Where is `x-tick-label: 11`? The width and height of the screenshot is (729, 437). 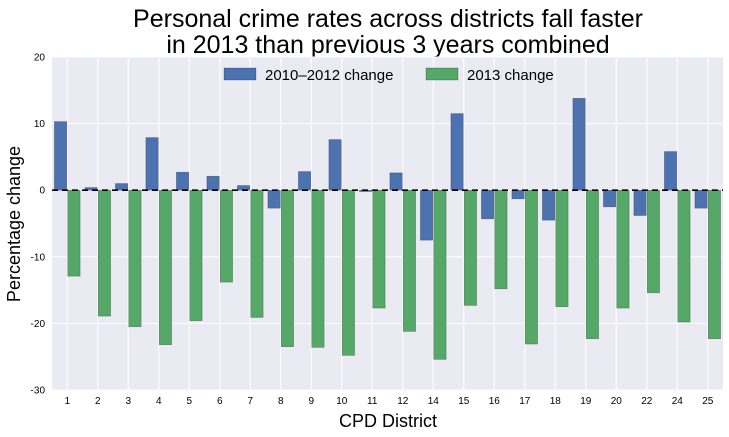 x-tick-label: 11 is located at coordinates (372, 401).